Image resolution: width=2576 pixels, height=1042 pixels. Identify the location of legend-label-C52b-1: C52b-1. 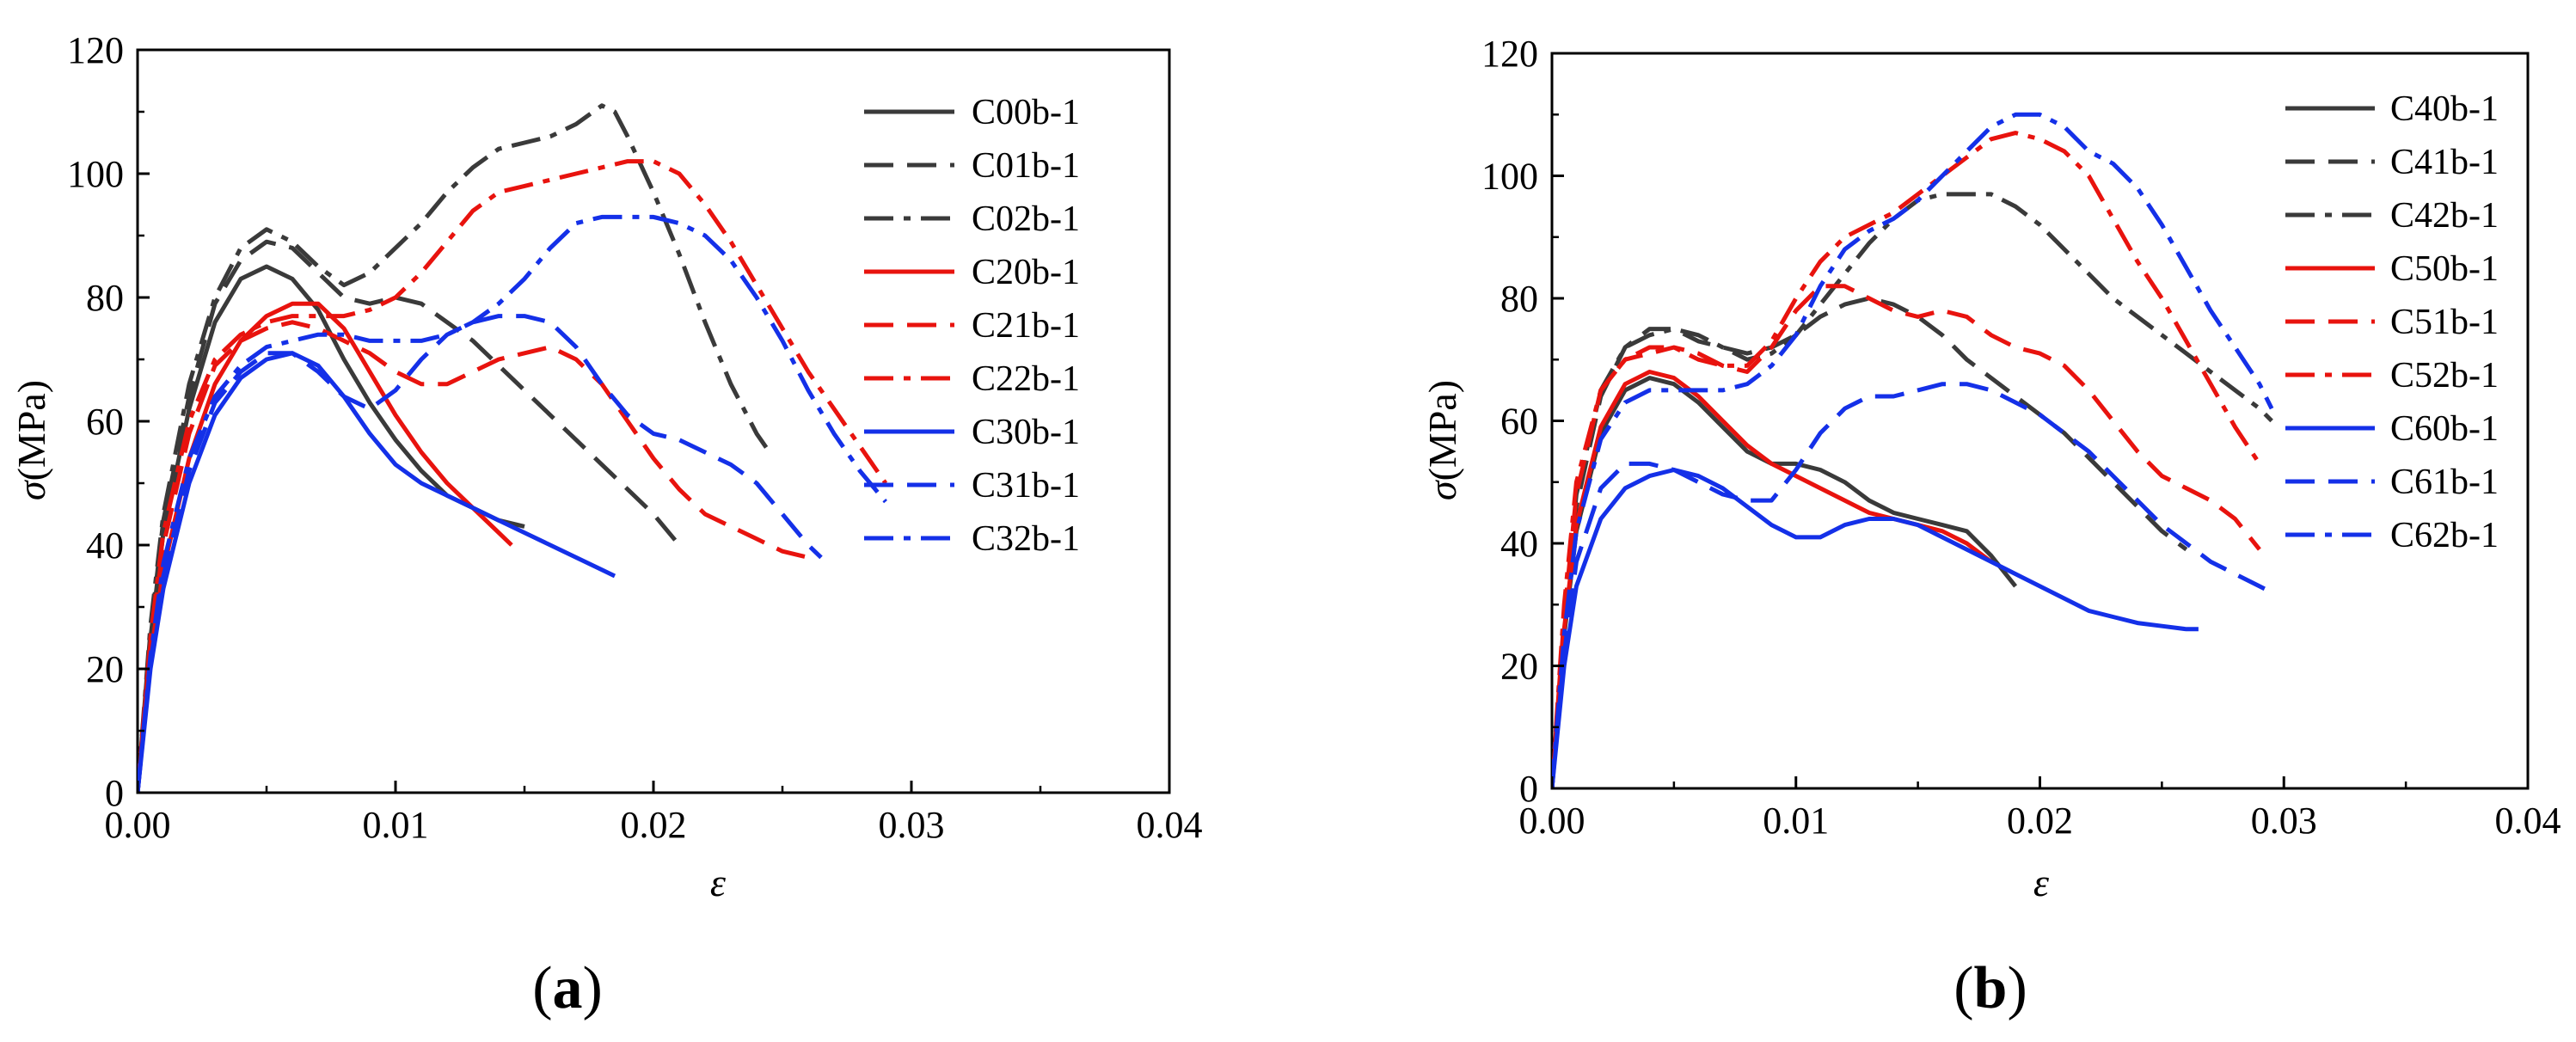
(2445, 376).